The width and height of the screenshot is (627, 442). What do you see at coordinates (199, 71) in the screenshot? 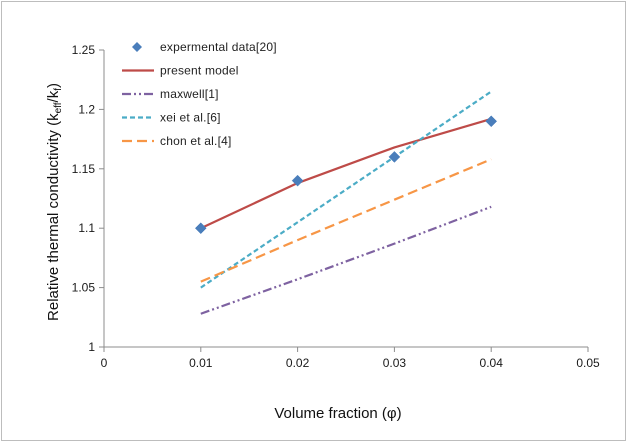
I see `legend-label: present model` at bounding box center [199, 71].